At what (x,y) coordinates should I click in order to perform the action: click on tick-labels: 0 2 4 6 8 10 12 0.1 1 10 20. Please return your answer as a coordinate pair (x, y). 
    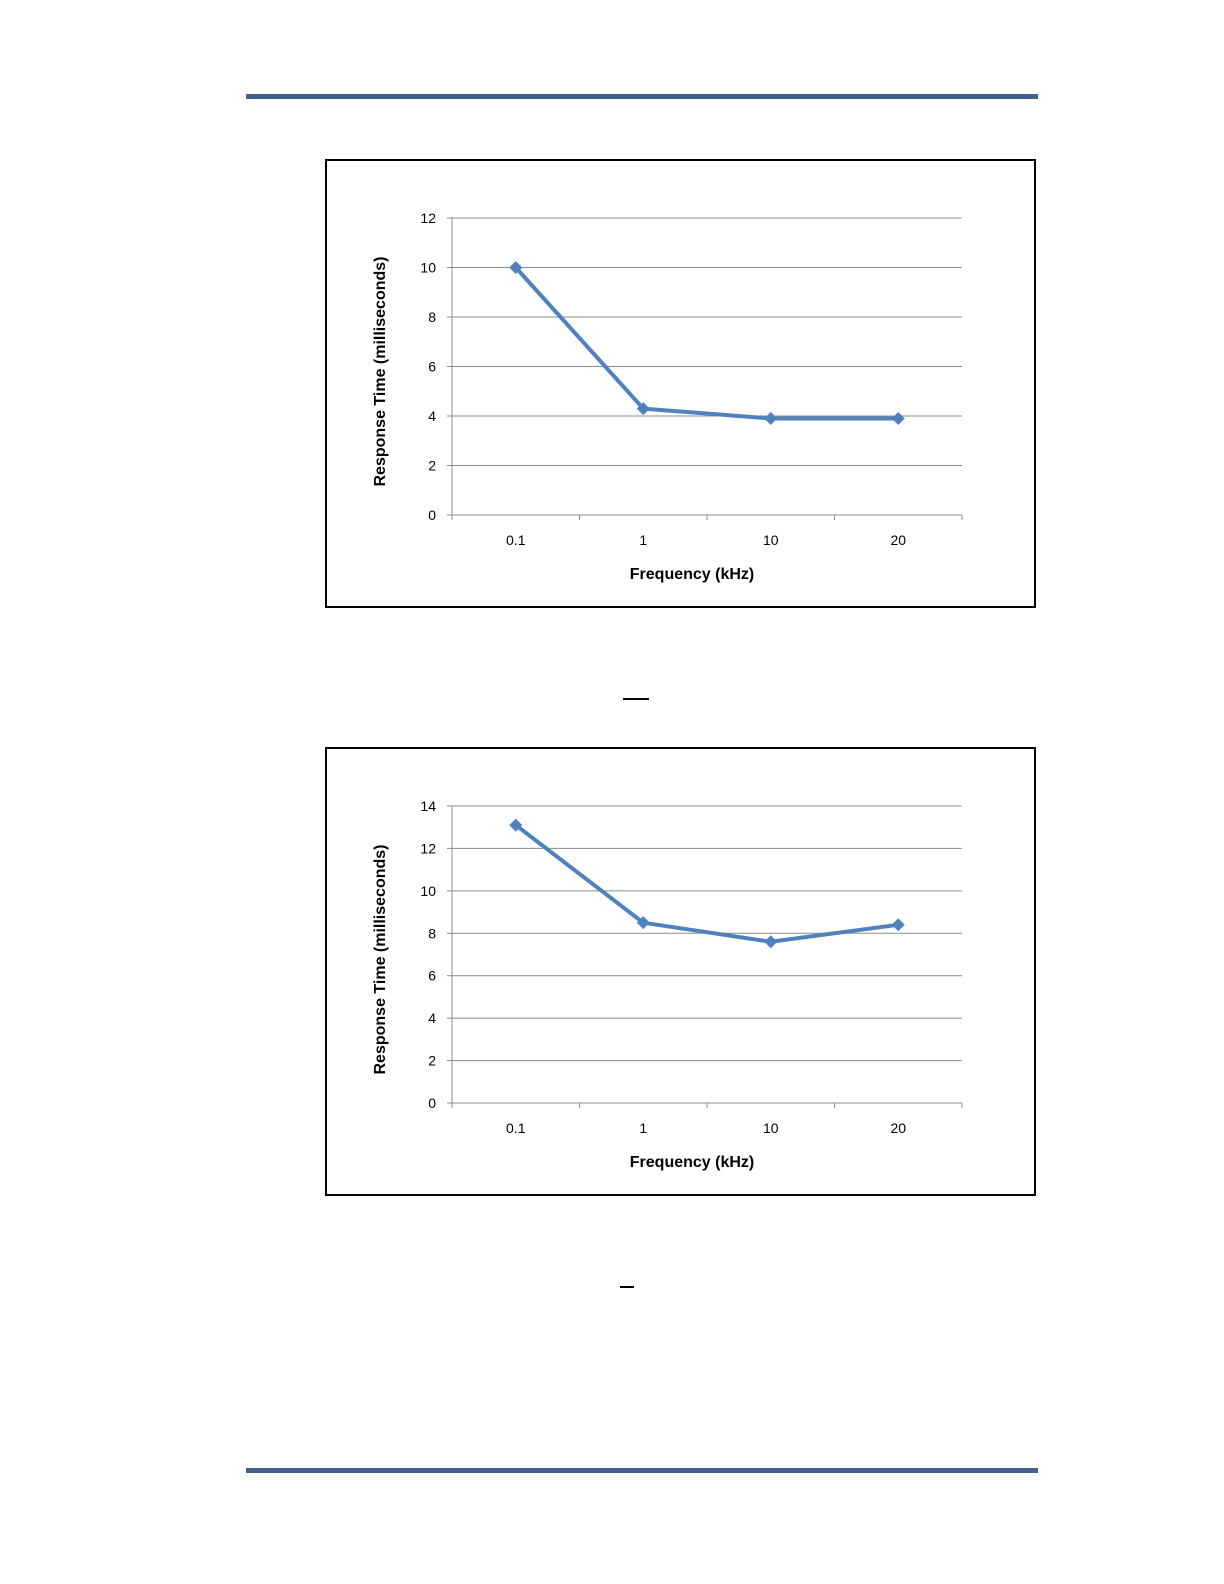
    Looking at the image, I should click on (663, 379).